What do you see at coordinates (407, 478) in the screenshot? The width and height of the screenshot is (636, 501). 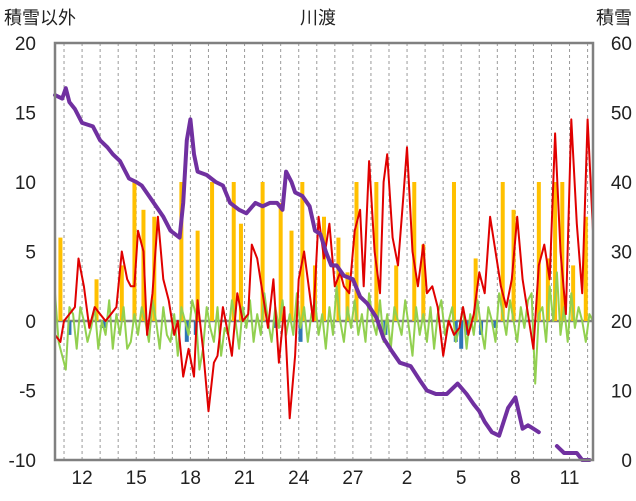 I see `x-tick-label: 2` at bounding box center [407, 478].